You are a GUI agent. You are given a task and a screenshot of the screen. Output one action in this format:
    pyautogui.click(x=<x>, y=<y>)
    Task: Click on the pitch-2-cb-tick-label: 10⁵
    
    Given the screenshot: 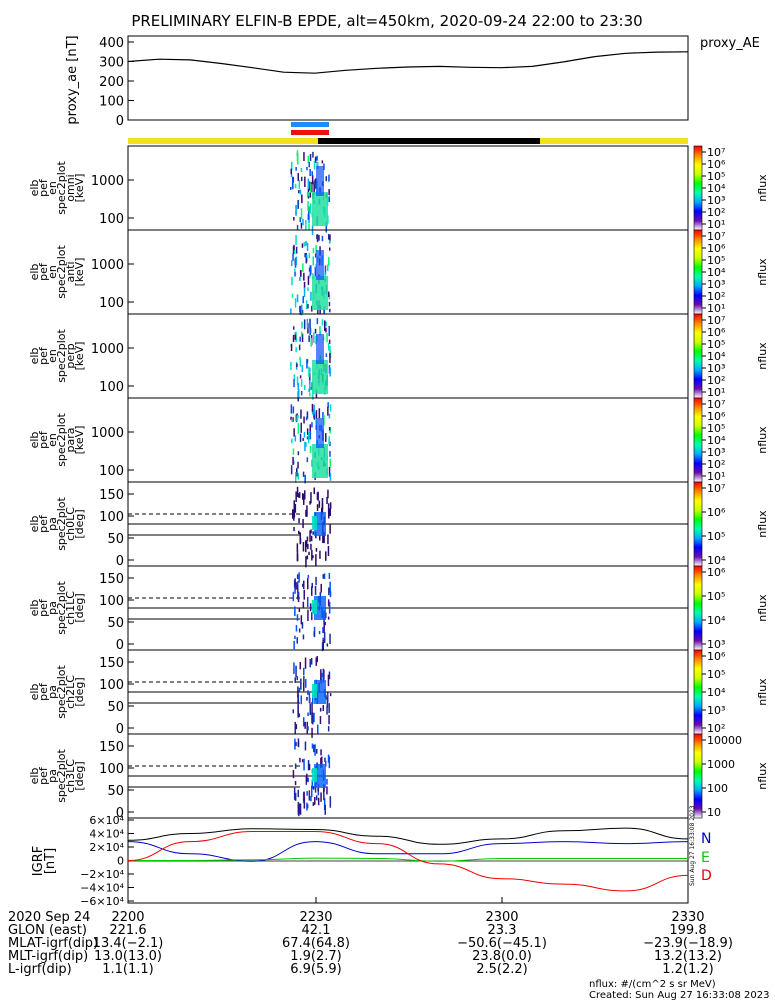 What is the action you would take?
    pyautogui.click(x=716, y=674)
    